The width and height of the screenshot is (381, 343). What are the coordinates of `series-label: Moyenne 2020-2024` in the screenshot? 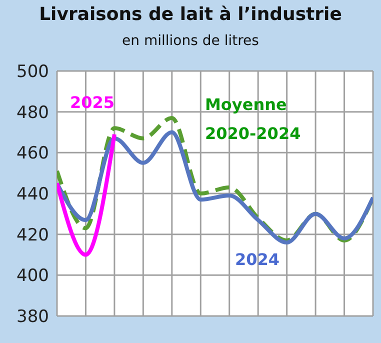 It's located at (253, 119).